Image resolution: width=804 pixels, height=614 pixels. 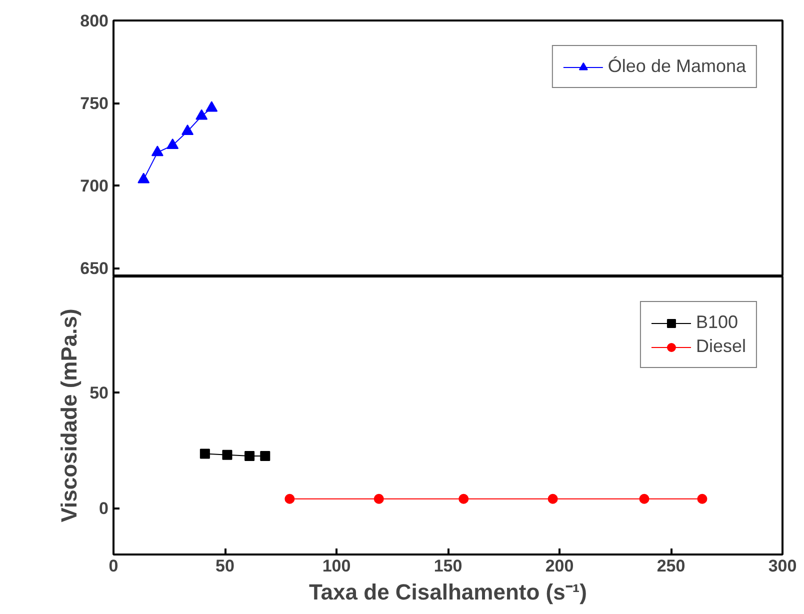 What do you see at coordinates (69, 415) in the screenshot?
I see `y-axis-title: Viscosidade (mPa.s)` at bounding box center [69, 415].